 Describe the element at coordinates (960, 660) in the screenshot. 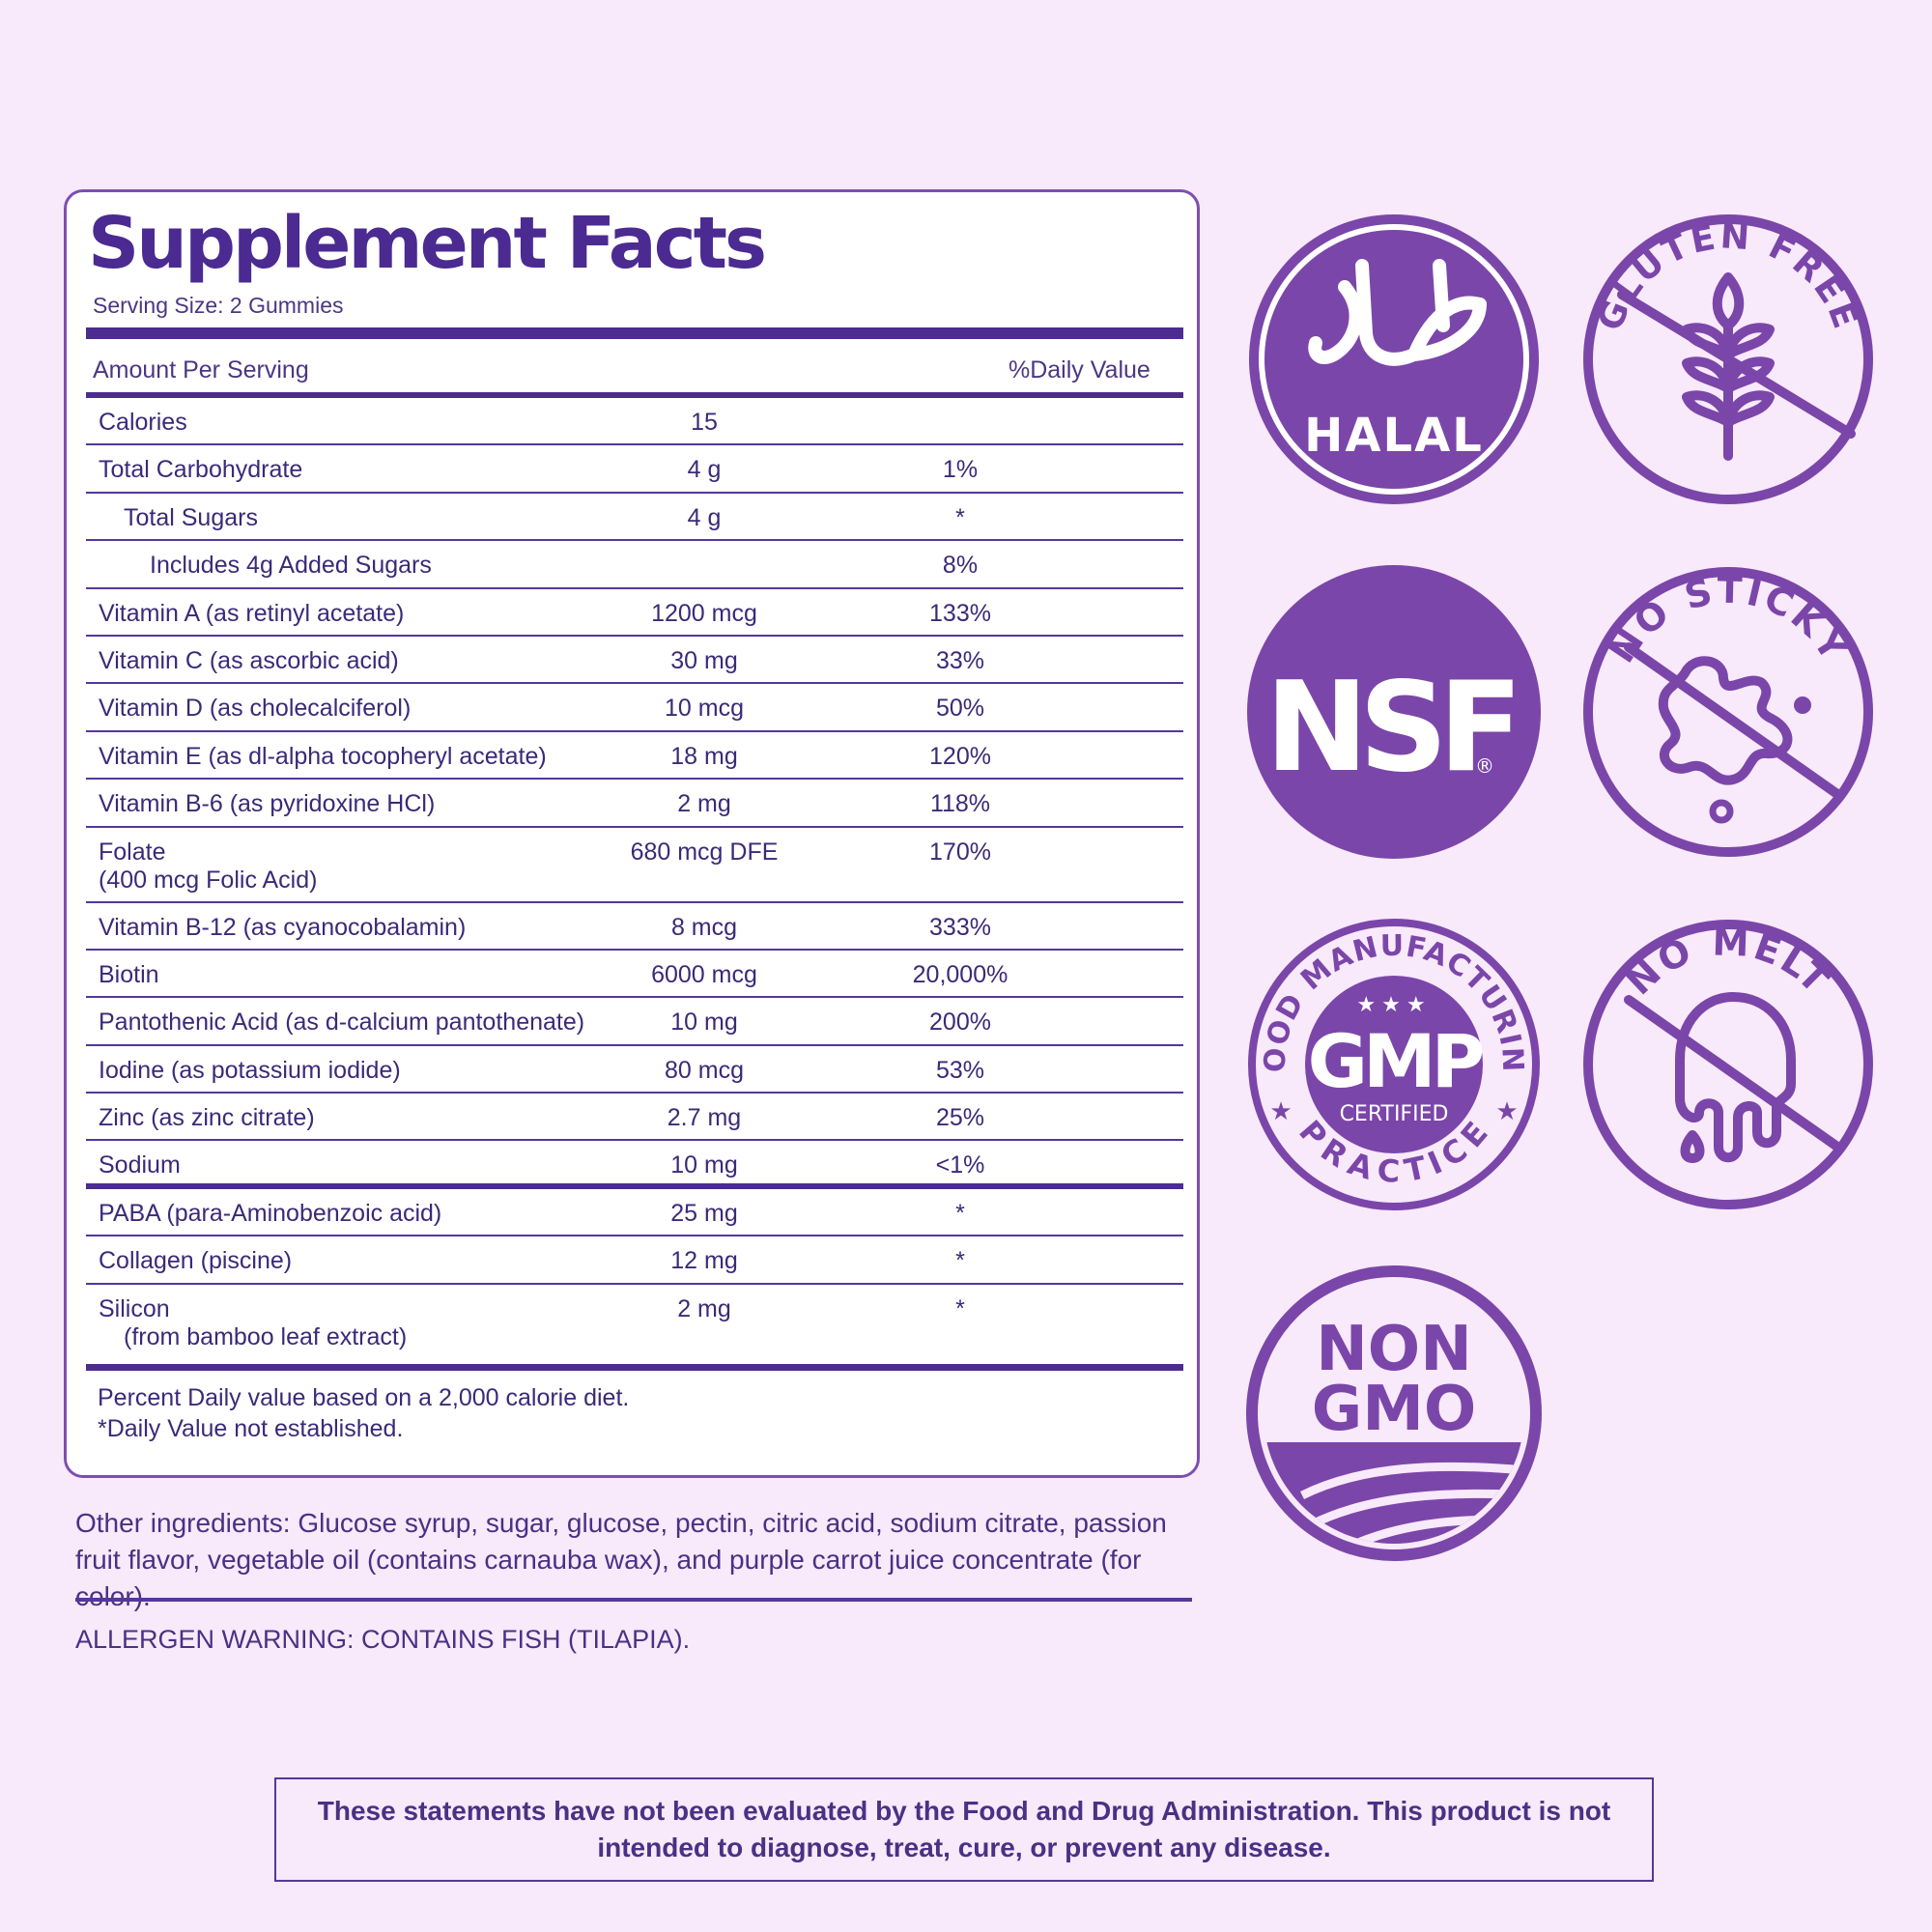

I see `nutrient-dv: 33%` at that location.